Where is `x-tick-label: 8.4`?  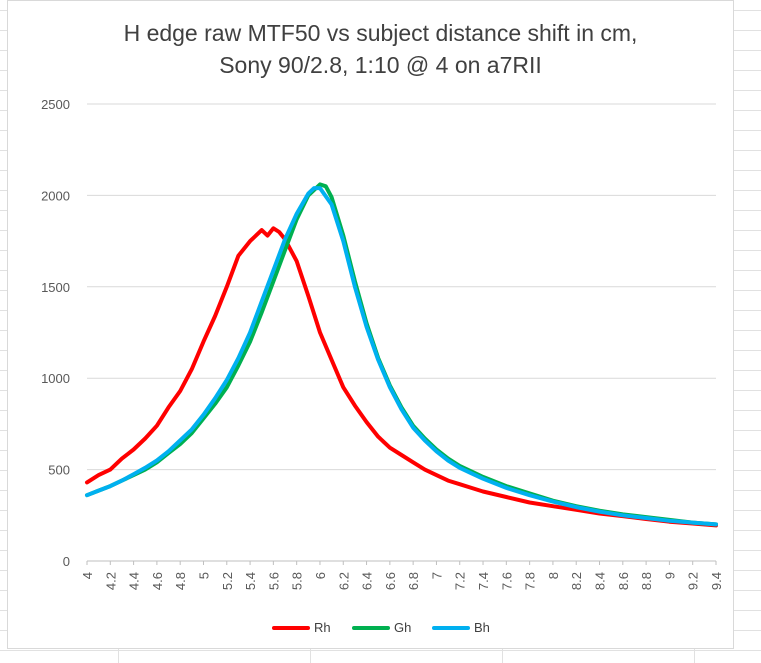 x-tick-label: 8.4 is located at coordinates (600, 581).